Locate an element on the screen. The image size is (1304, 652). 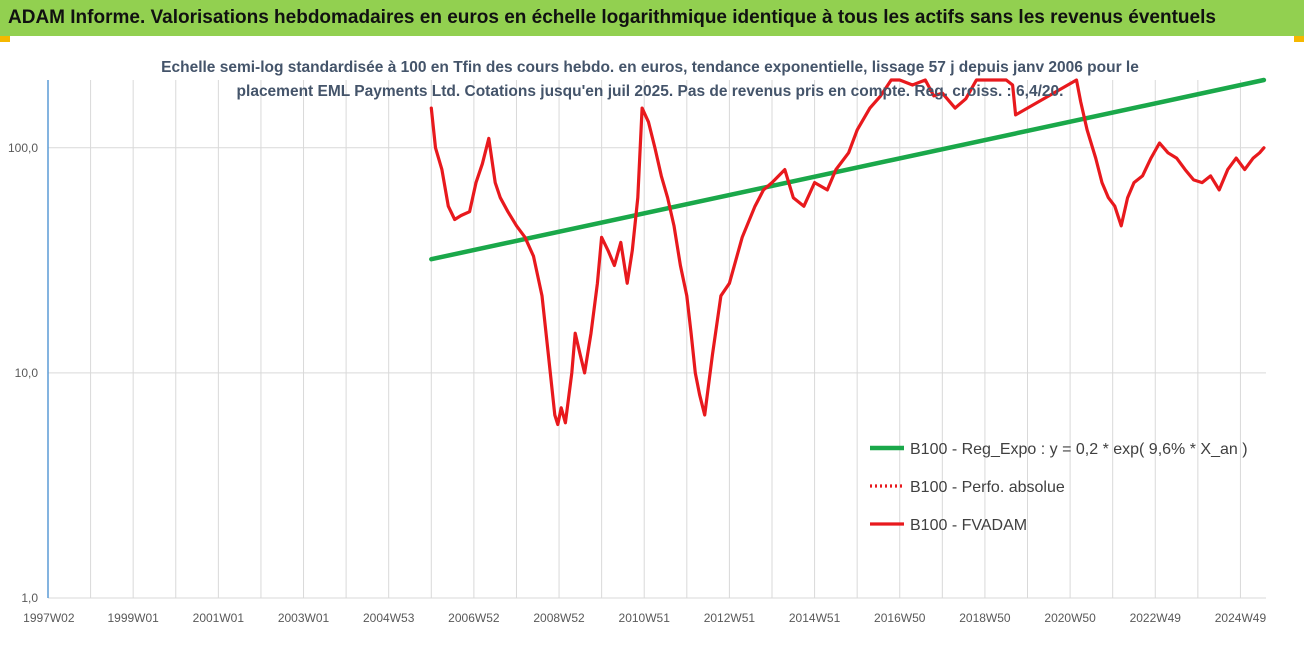
x-tick-label: 1999W01 is located at coordinates (133, 618).